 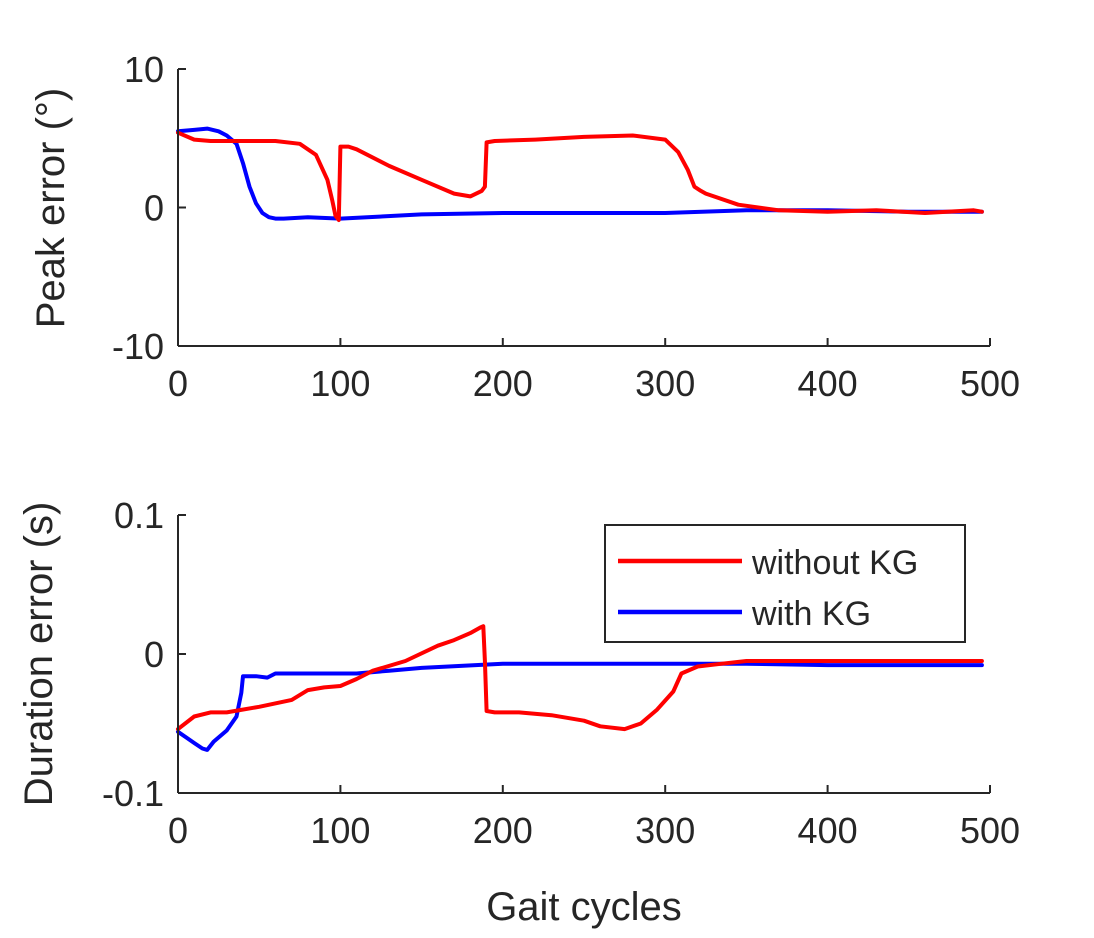 What do you see at coordinates (503, 383) in the screenshot?
I see `top-x-tick-label: 200` at bounding box center [503, 383].